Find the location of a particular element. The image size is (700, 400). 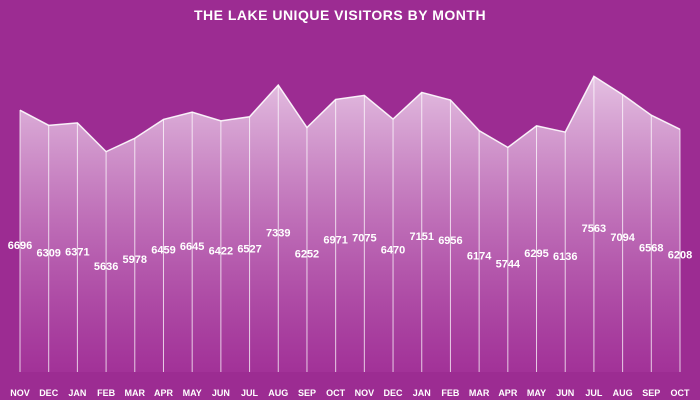

data-label: 6174 is located at coordinates (479, 256).